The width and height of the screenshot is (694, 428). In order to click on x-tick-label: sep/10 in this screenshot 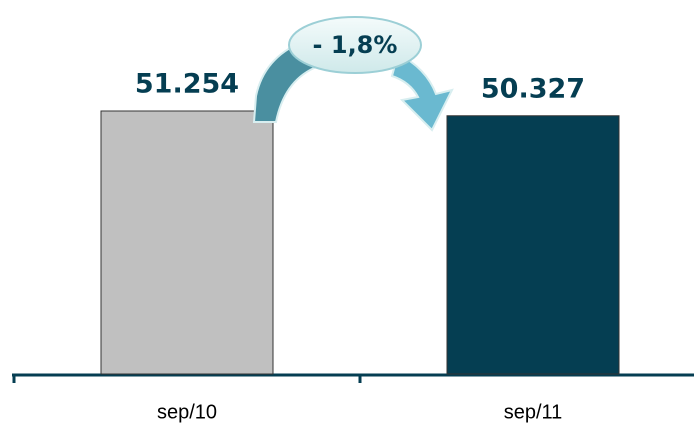, I will do `click(187, 412)`.